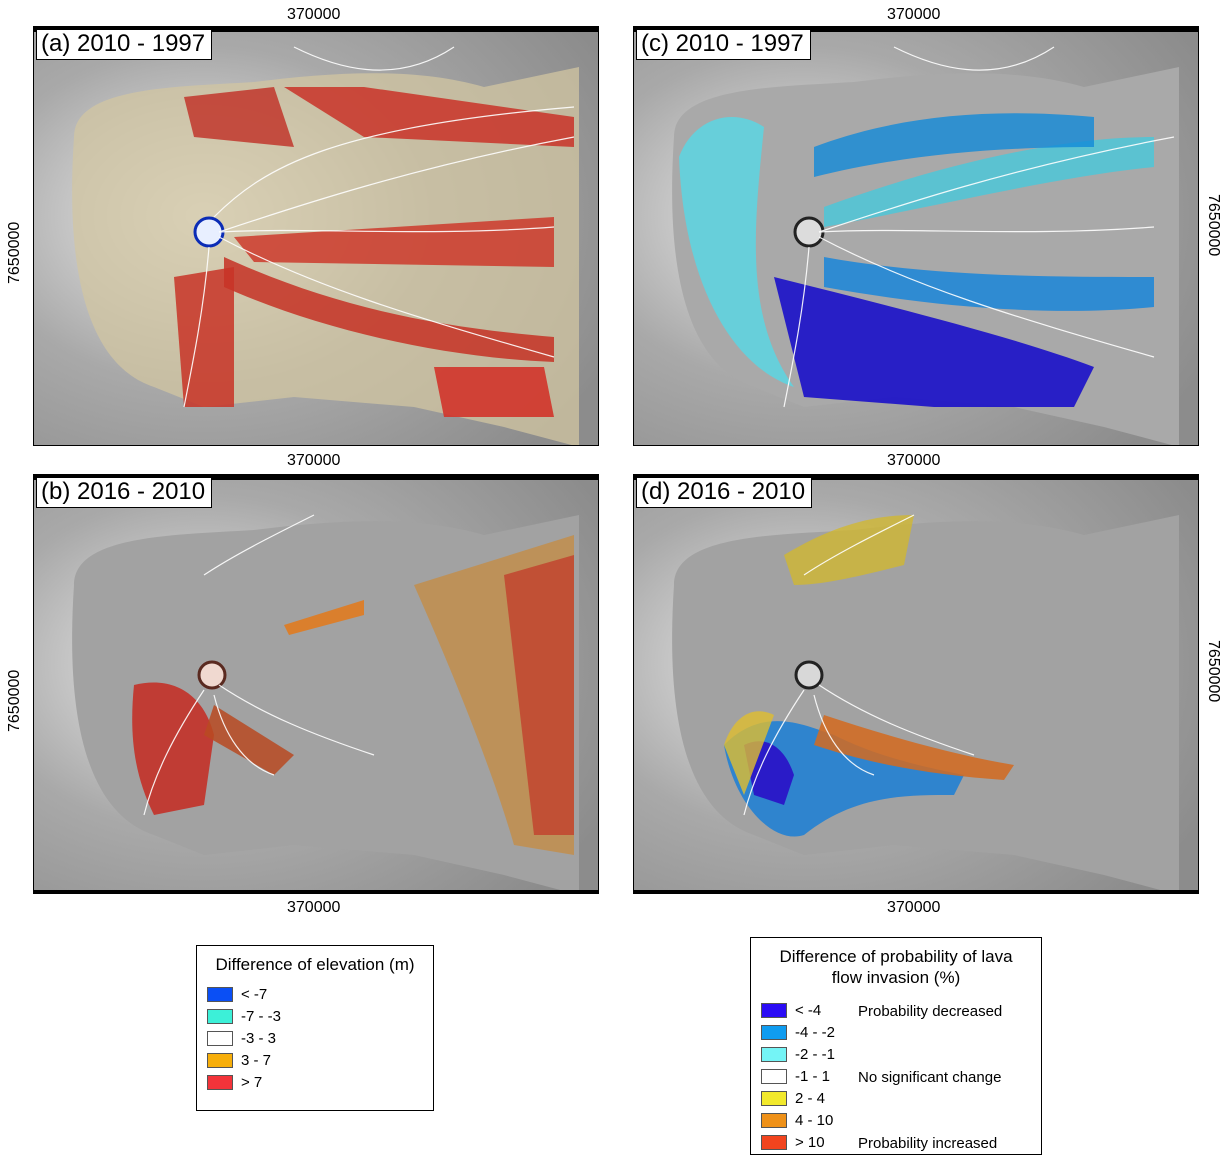 The image size is (1227, 1159). I want to click on legend-probability-label: -4 - -2, so click(815, 1032).